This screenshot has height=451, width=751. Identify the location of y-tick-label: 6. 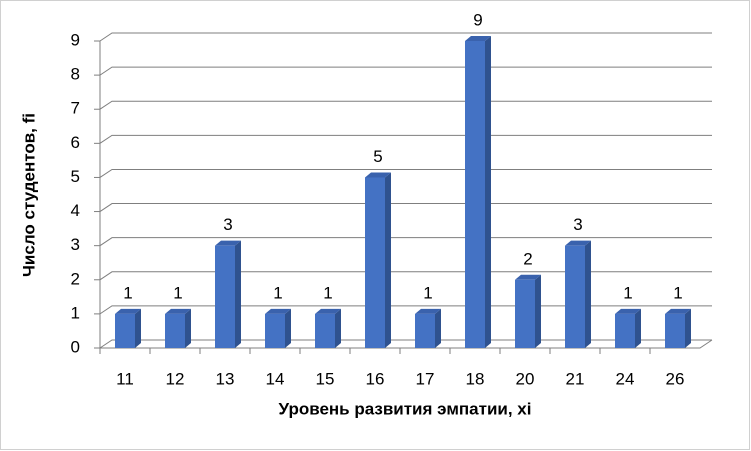
(75, 142).